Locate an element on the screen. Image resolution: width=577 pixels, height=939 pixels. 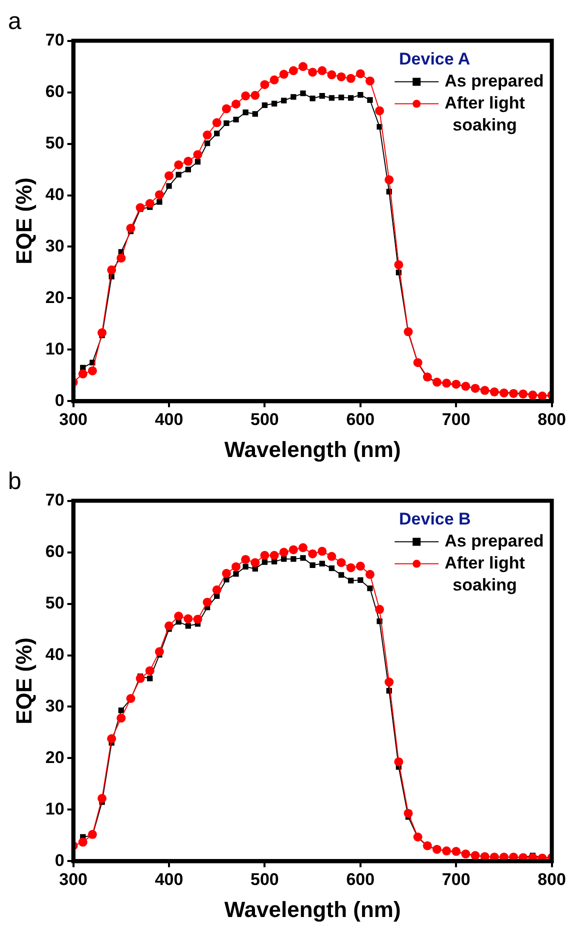
legend-title: Device A is located at coordinates (434, 58).